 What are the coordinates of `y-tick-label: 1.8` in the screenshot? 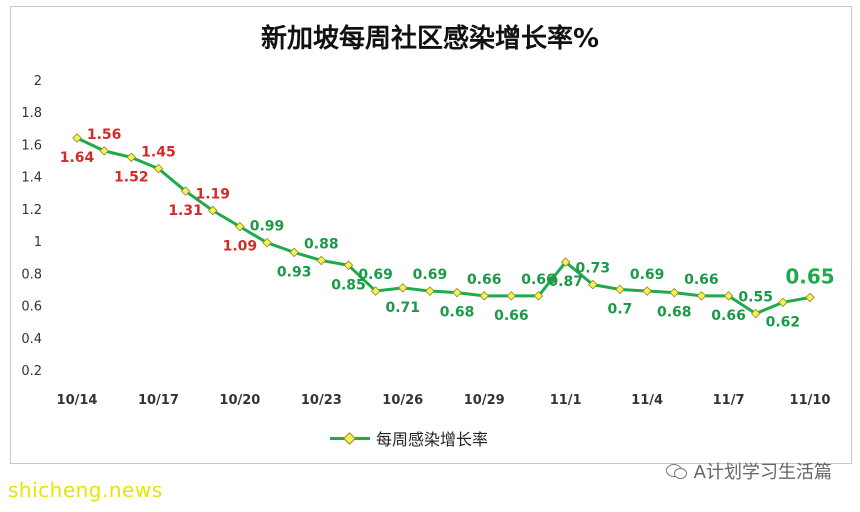 It's located at (31, 113).